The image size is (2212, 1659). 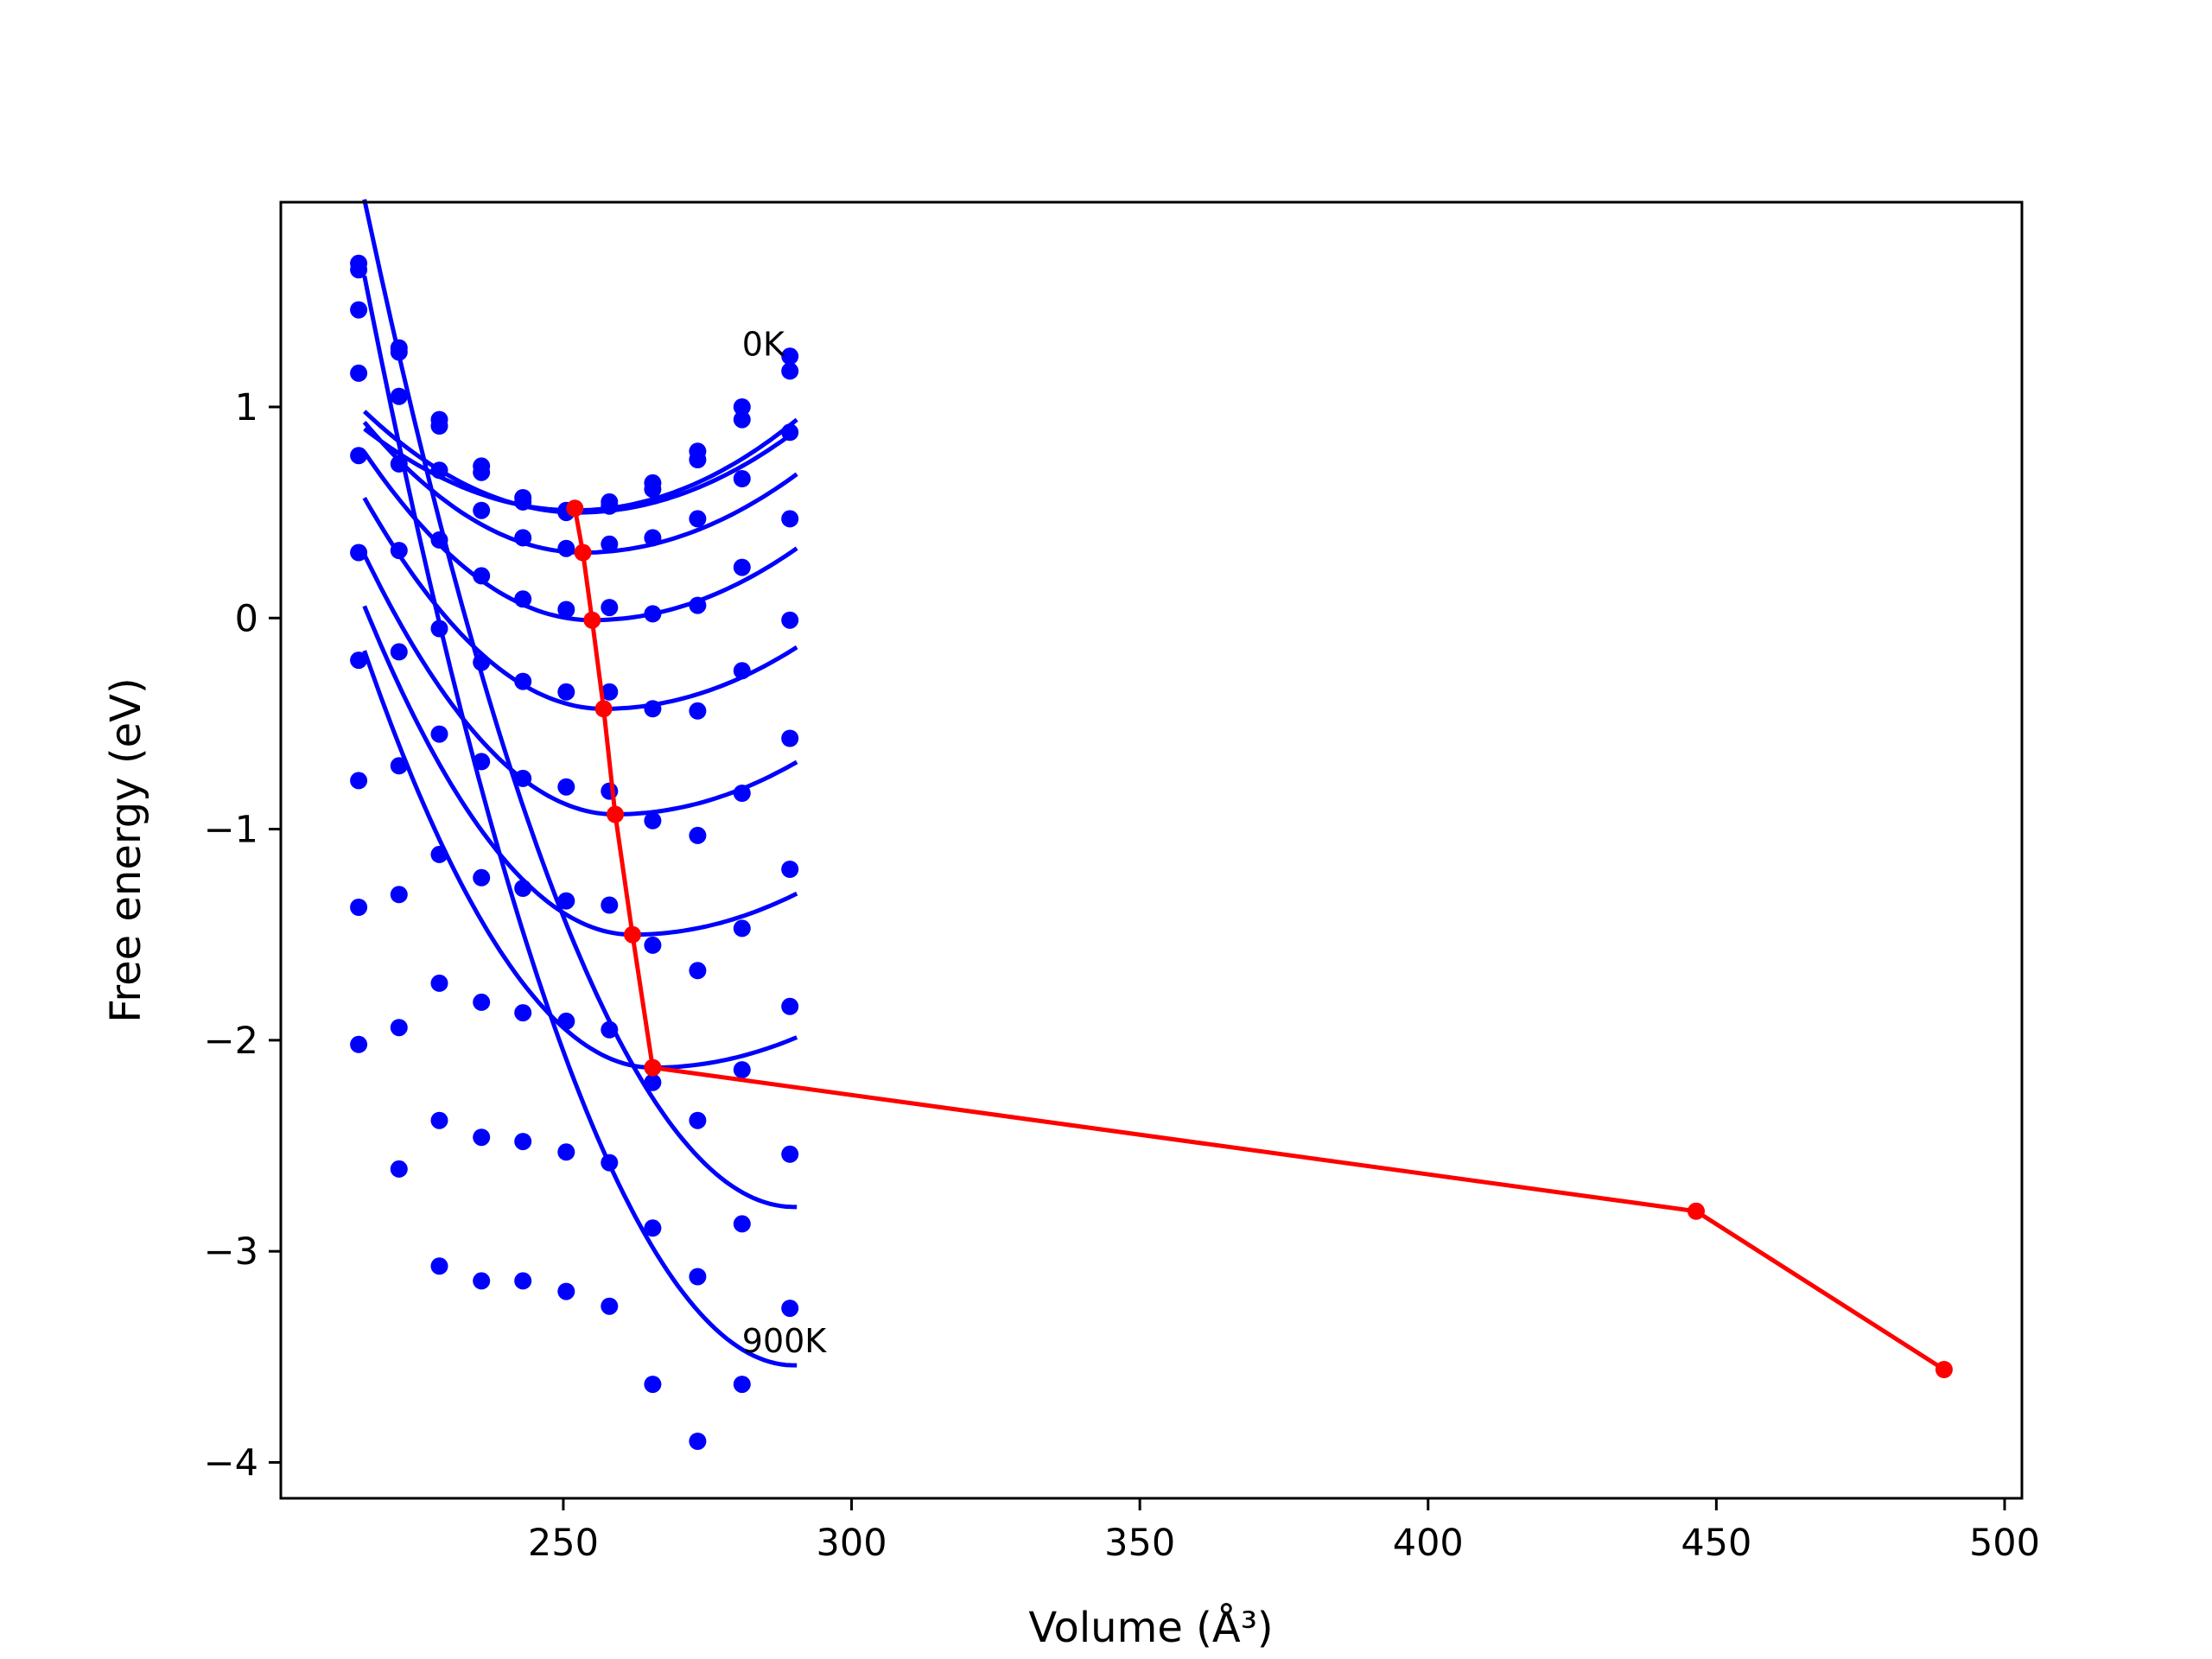 I want to click on y-tick-label-5: −4, so click(x=231, y=1462).